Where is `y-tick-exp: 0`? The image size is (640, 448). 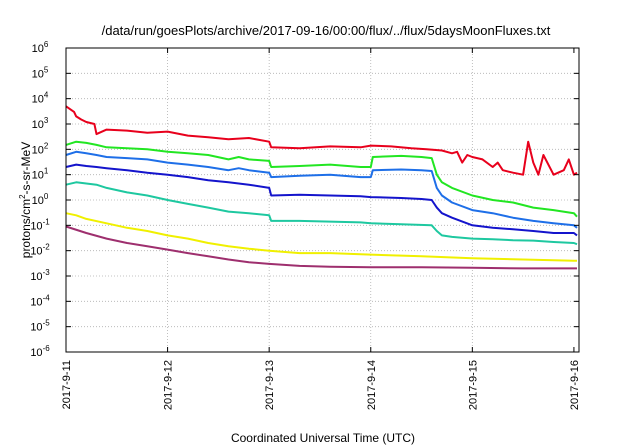 y-tick-exp: 0 is located at coordinates (46, 196).